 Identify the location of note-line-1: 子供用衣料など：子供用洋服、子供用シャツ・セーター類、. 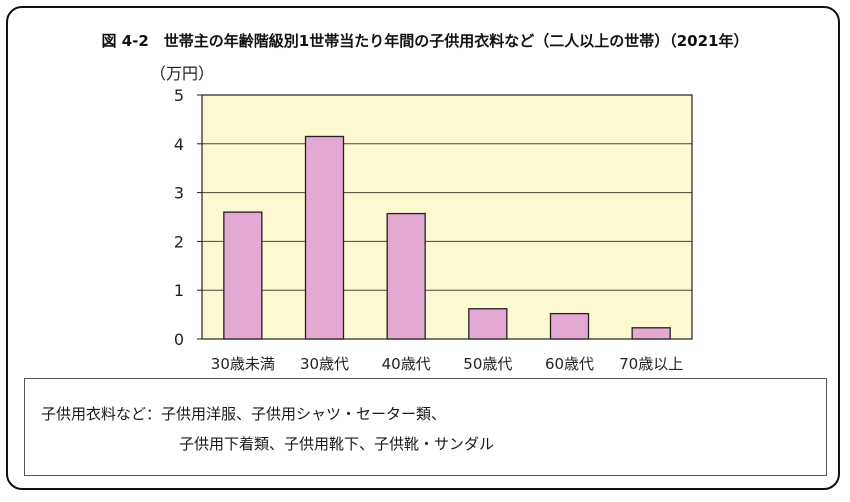
(244, 414).